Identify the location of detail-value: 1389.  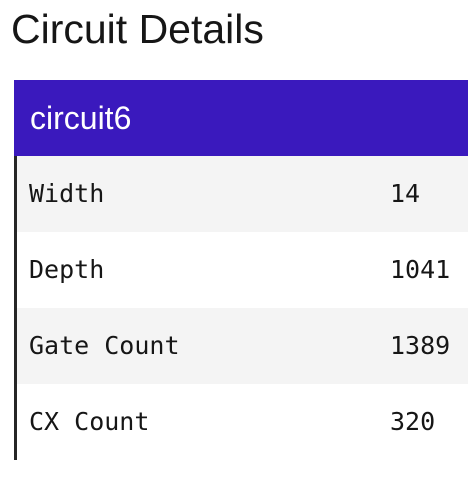
(420, 345).